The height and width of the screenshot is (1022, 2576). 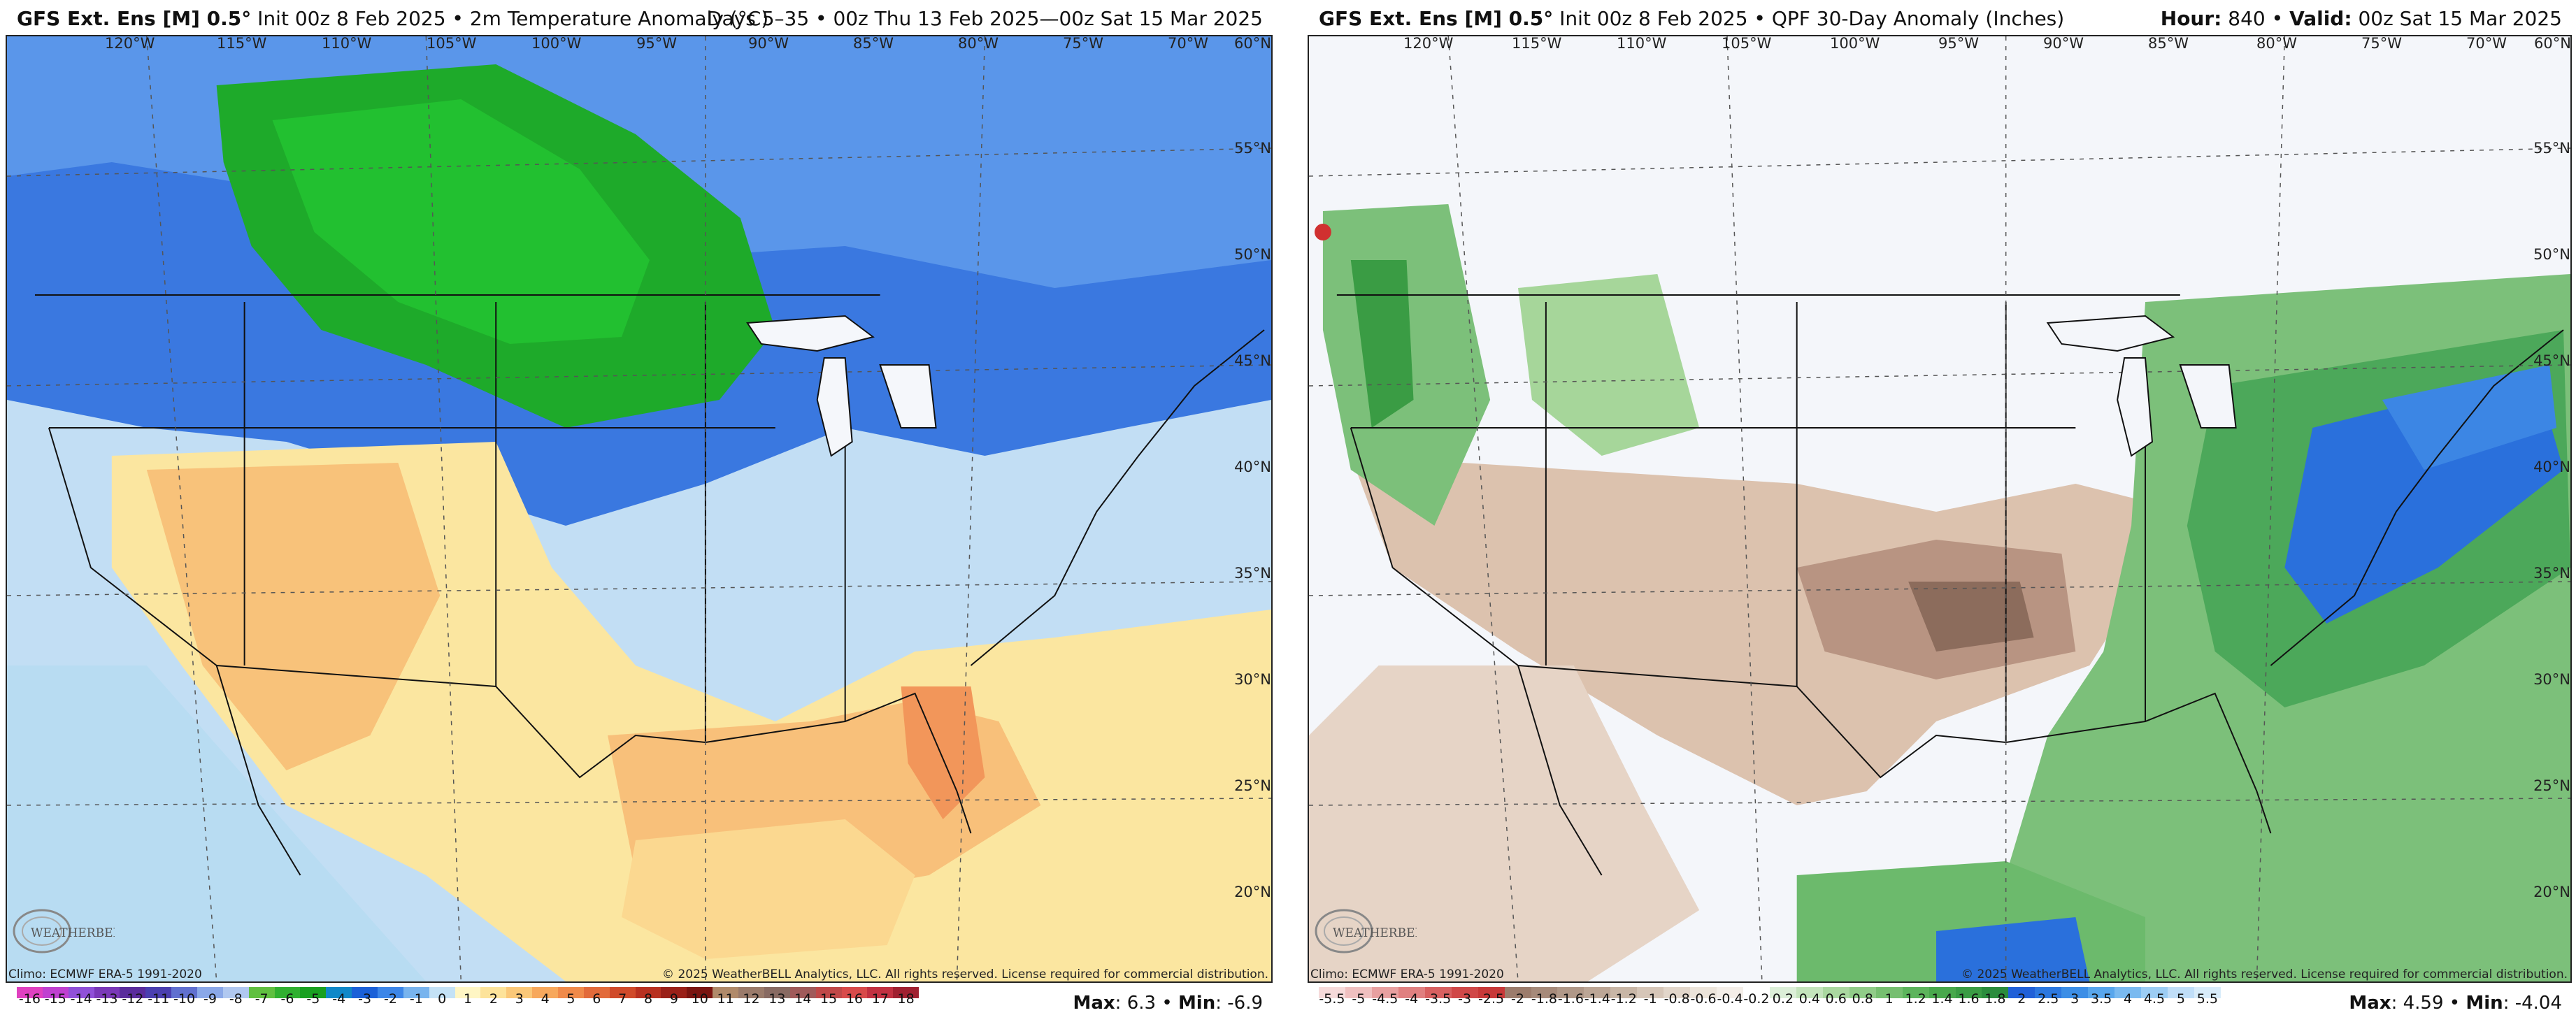 I want to click on max-value: 4.59, so click(x=2423, y=1003).